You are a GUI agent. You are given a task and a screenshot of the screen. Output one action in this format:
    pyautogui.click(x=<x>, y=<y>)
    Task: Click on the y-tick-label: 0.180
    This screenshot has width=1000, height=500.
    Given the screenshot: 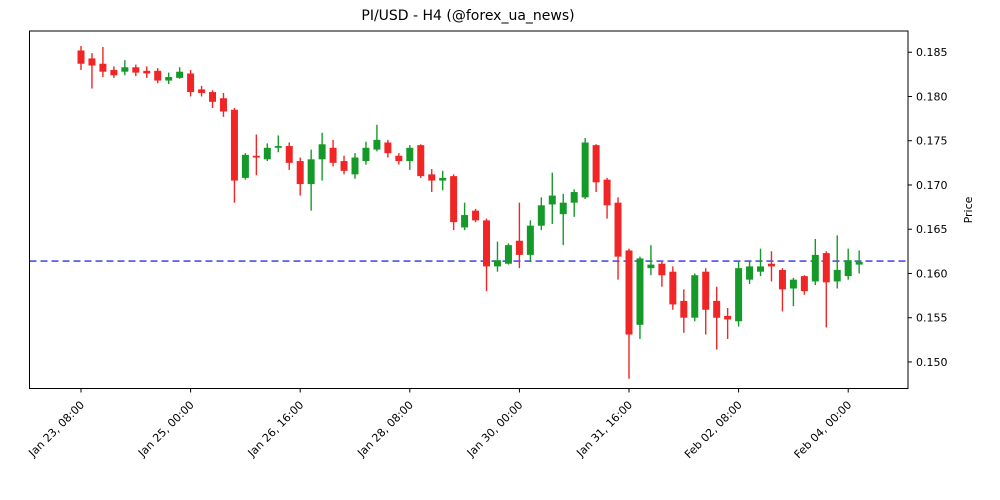 What is the action you would take?
    pyautogui.click(x=932, y=96)
    